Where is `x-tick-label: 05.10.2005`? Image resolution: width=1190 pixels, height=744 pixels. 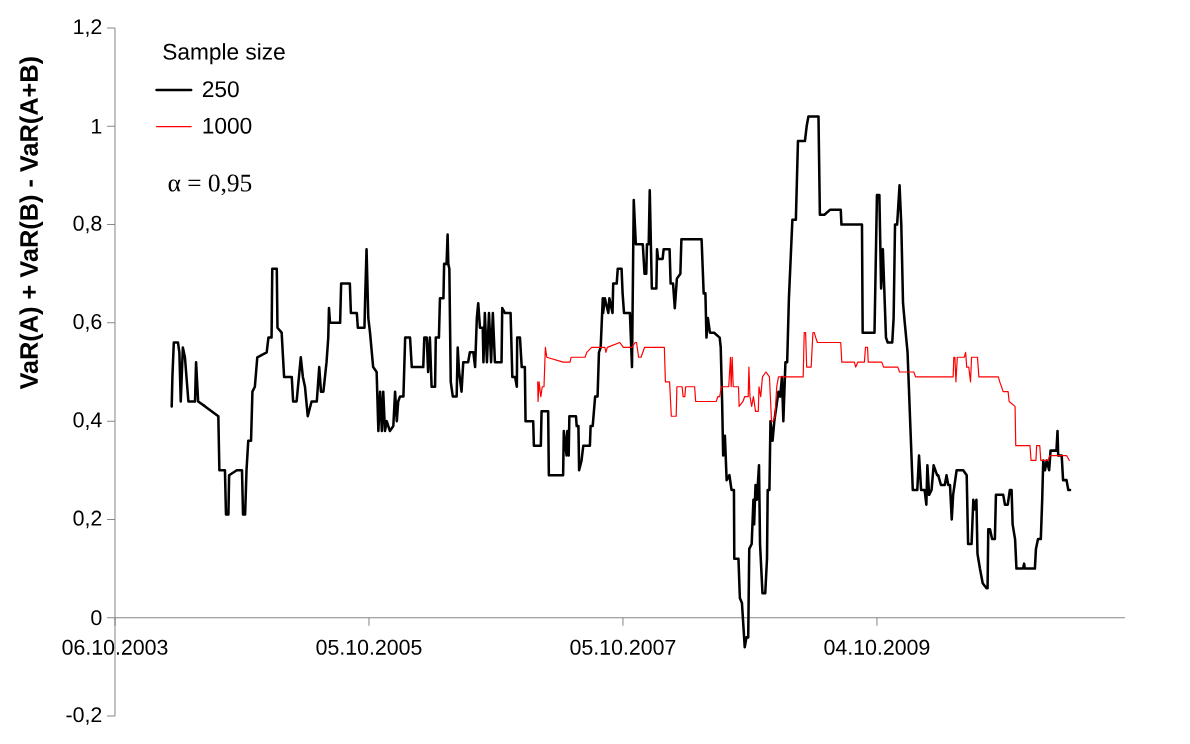 x-tick-label: 05.10.2005 is located at coordinates (369, 647).